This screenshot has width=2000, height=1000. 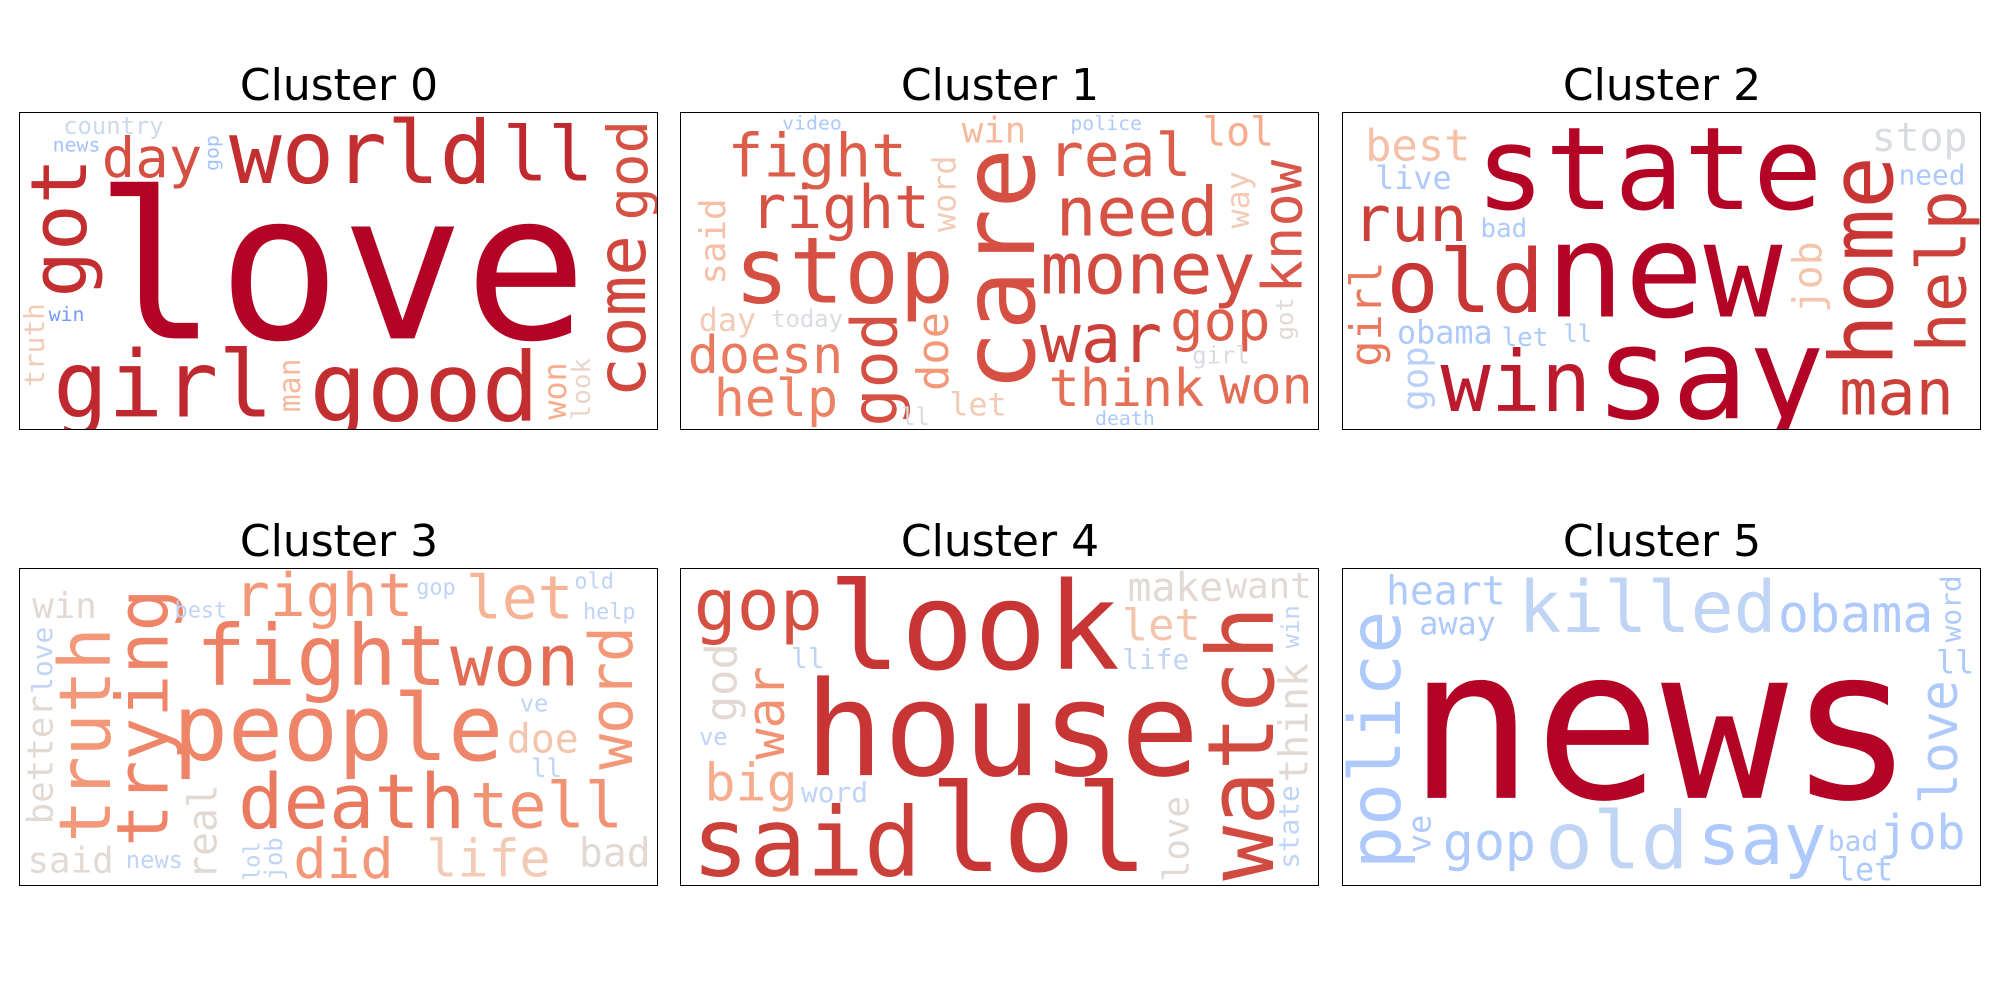 I want to click on cloud-word: war, so click(x=1101, y=338).